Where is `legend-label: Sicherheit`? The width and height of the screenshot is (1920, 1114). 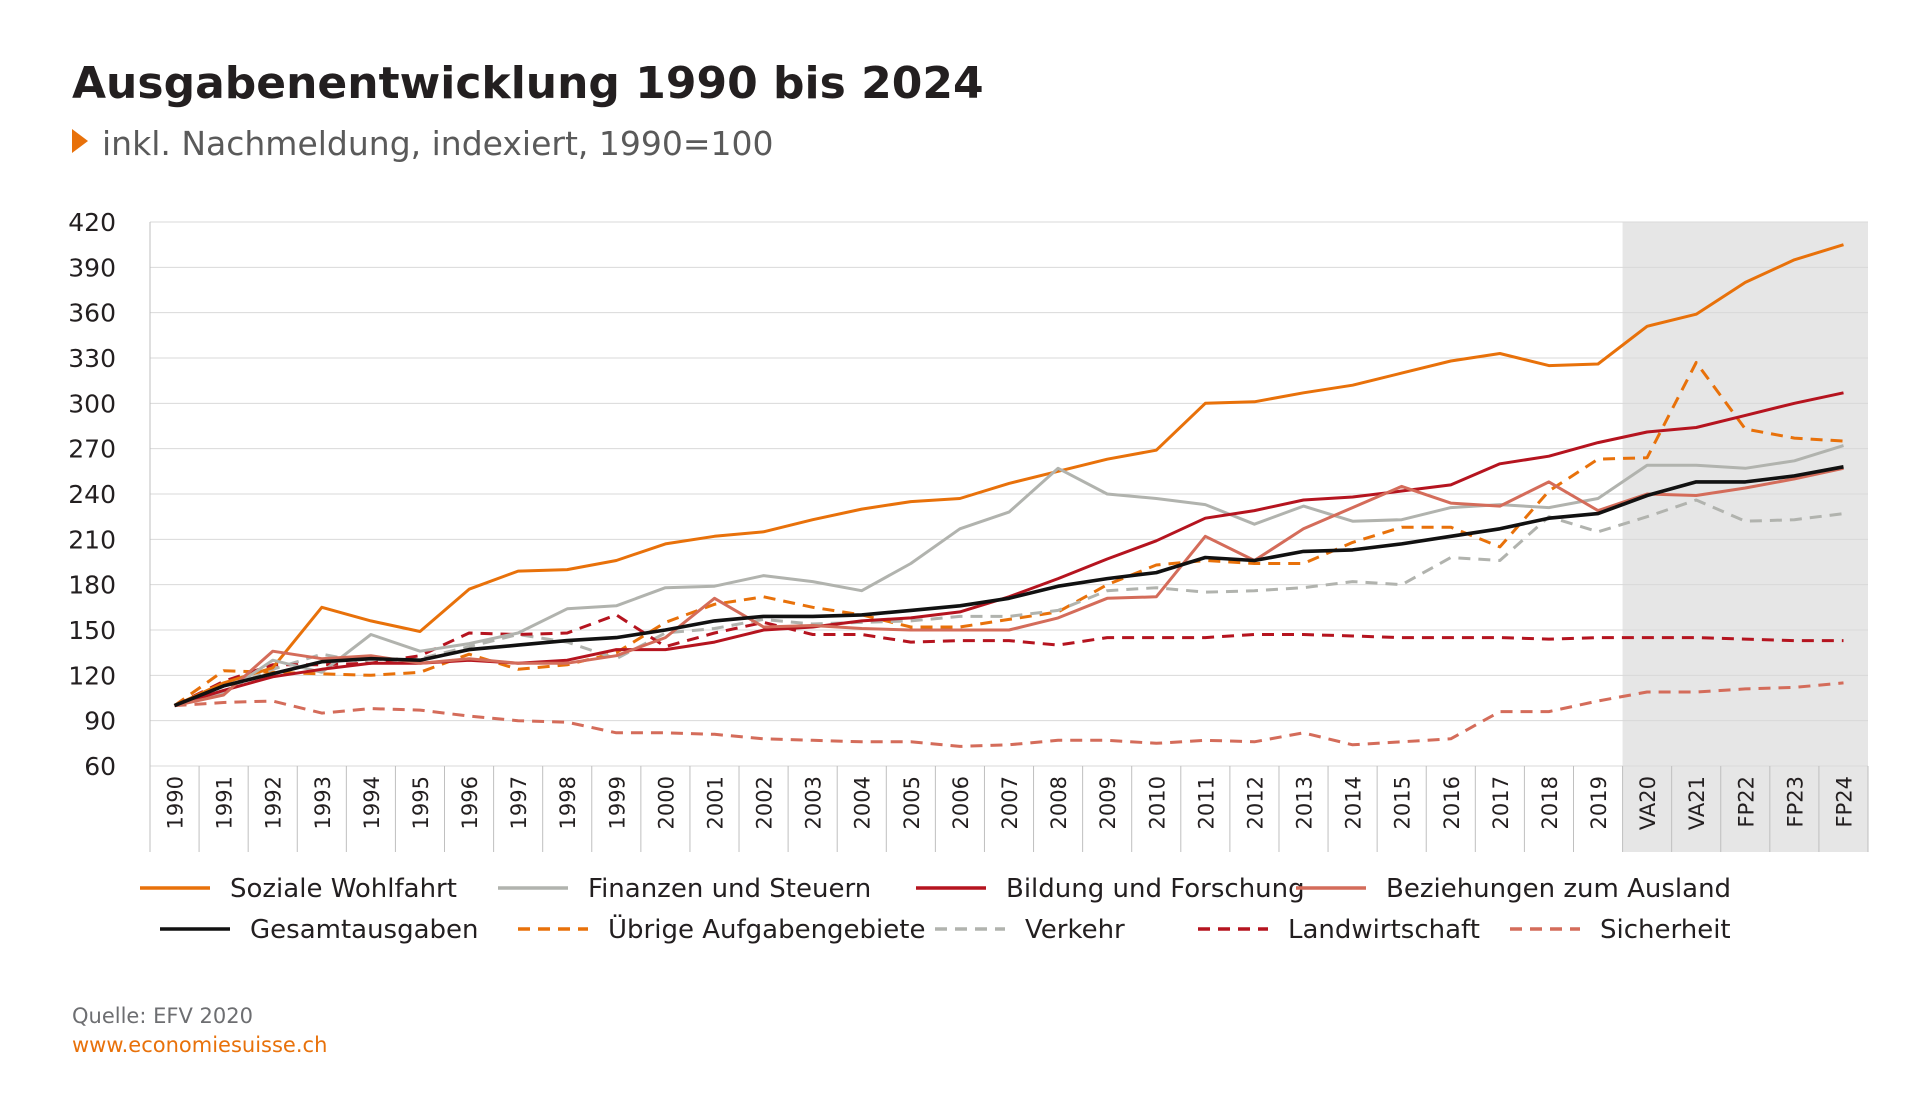
legend-label: Sicherheit is located at coordinates (1665, 930).